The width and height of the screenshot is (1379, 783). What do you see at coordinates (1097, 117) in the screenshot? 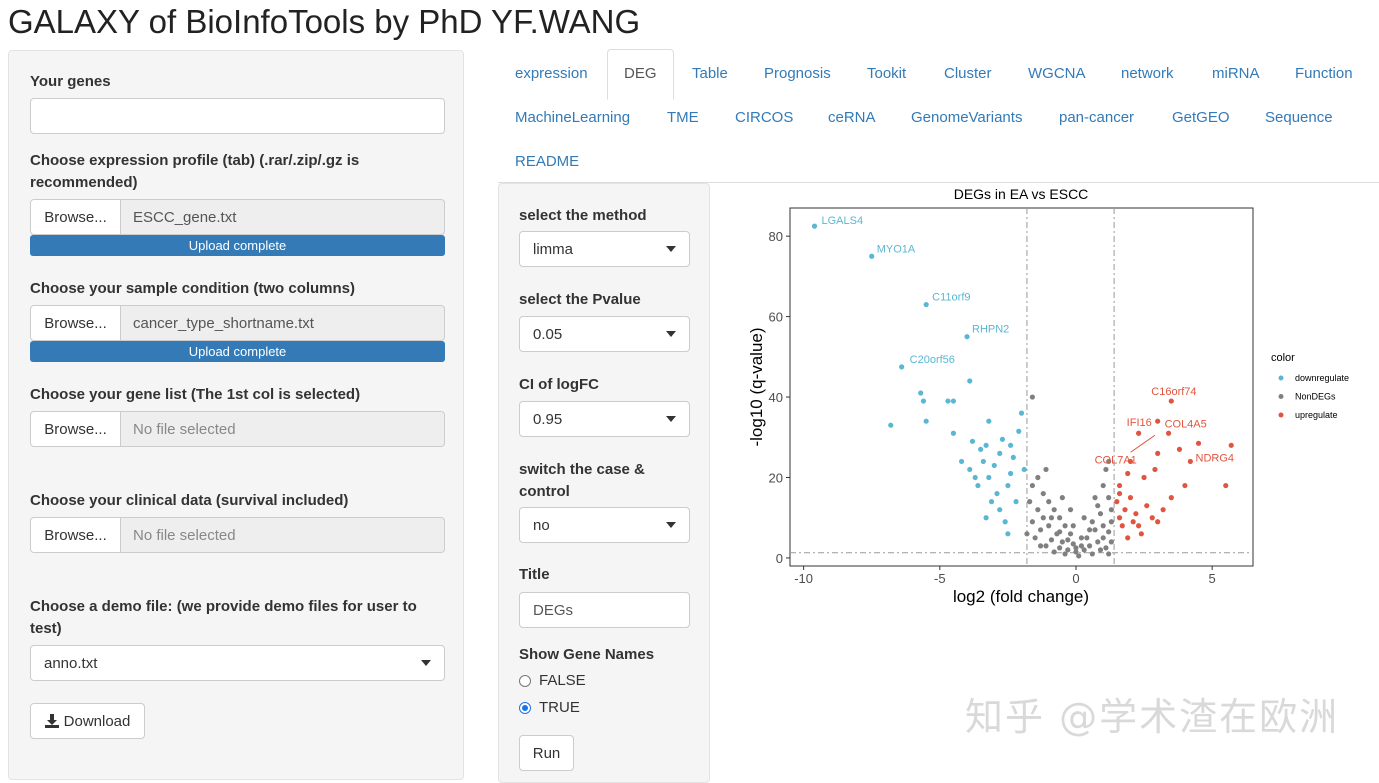
I see `tab-pan-cancer: pan-cancer` at bounding box center [1097, 117].